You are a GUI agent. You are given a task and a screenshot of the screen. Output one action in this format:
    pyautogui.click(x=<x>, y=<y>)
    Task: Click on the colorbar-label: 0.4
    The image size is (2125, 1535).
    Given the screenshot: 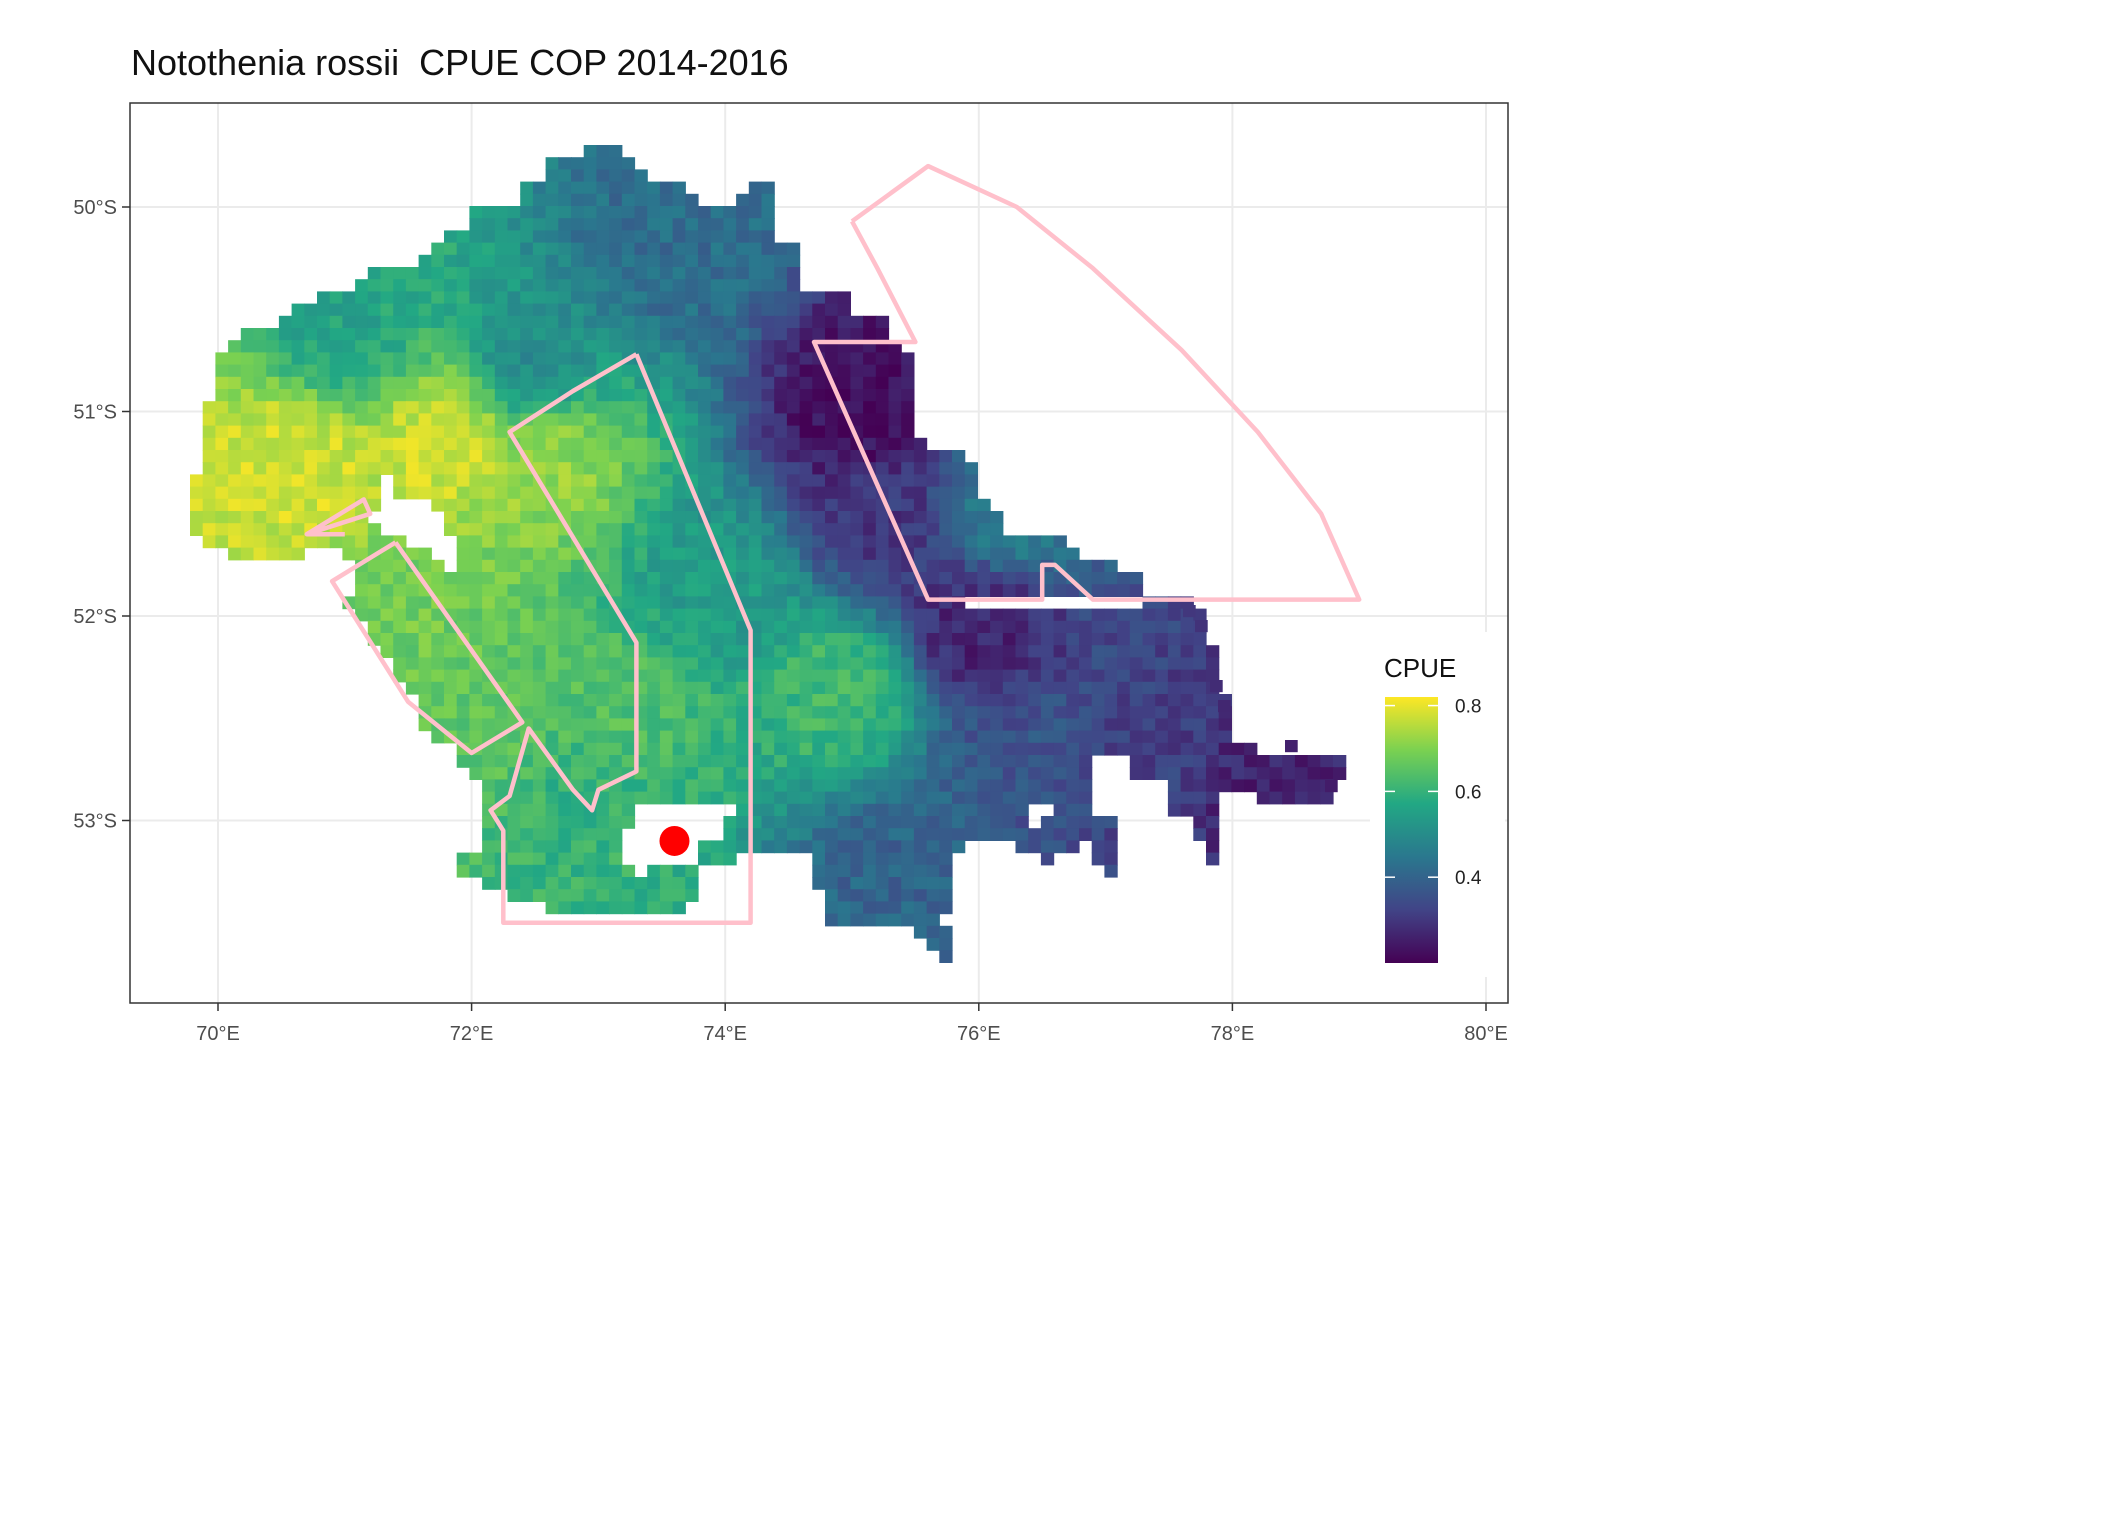 What is the action you would take?
    pyautogui.click(x=1468, y=878)
    